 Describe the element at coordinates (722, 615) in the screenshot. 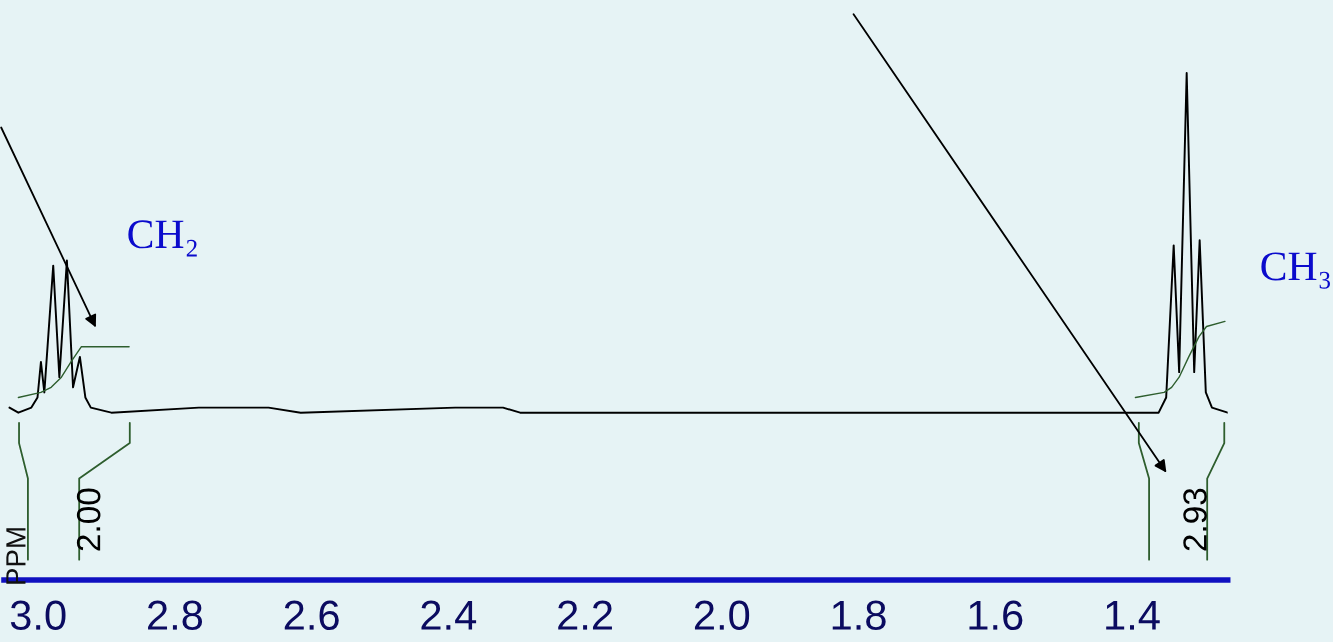

I see `x-tick-label: 2.0` at that location.